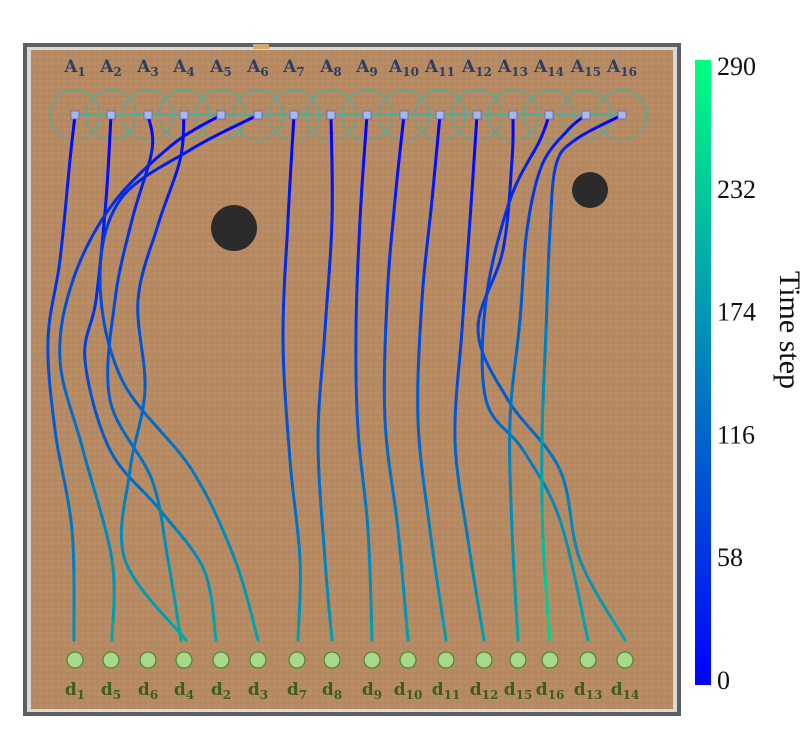  What do you see at coordinates (703, 372) in the screenshot?
I see `colorbar-gradient` at bounding box center [703, 372].